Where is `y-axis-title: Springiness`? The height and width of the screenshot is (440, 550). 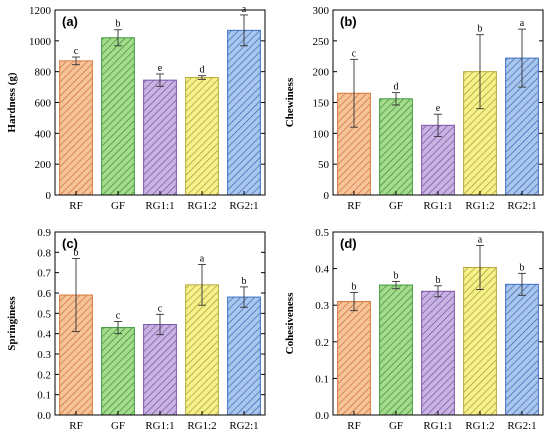
y-axis-title: Springiness is located at coordinates (12, 323).